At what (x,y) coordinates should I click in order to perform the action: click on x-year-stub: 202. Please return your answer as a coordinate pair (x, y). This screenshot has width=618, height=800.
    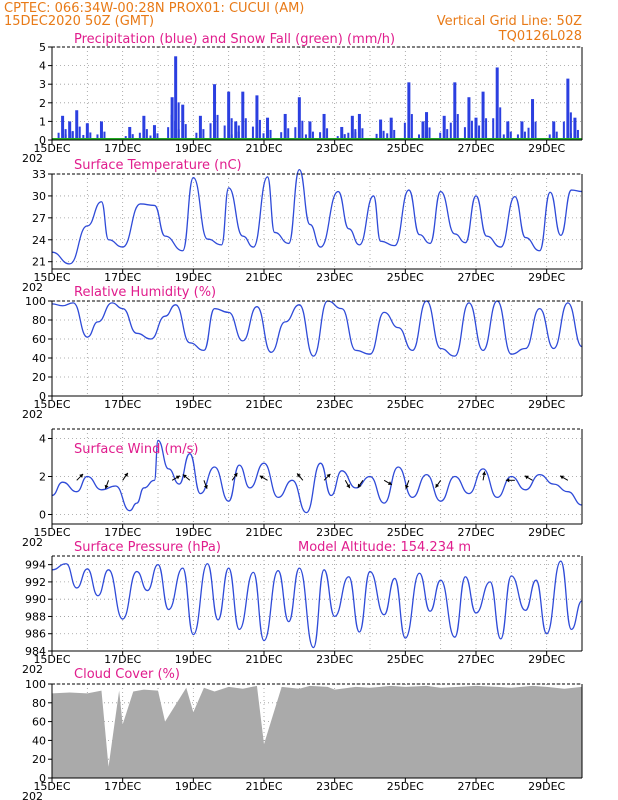
    Looking at the image, I should click on (32, 158).